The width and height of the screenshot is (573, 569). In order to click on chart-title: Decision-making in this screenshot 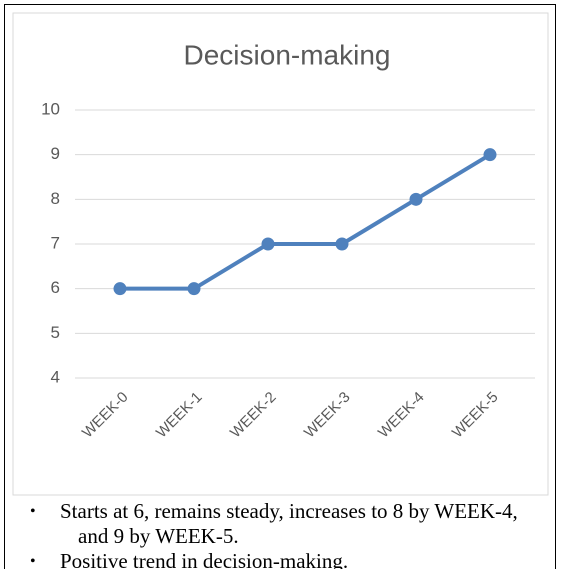, I will do `click(287, 54)`.